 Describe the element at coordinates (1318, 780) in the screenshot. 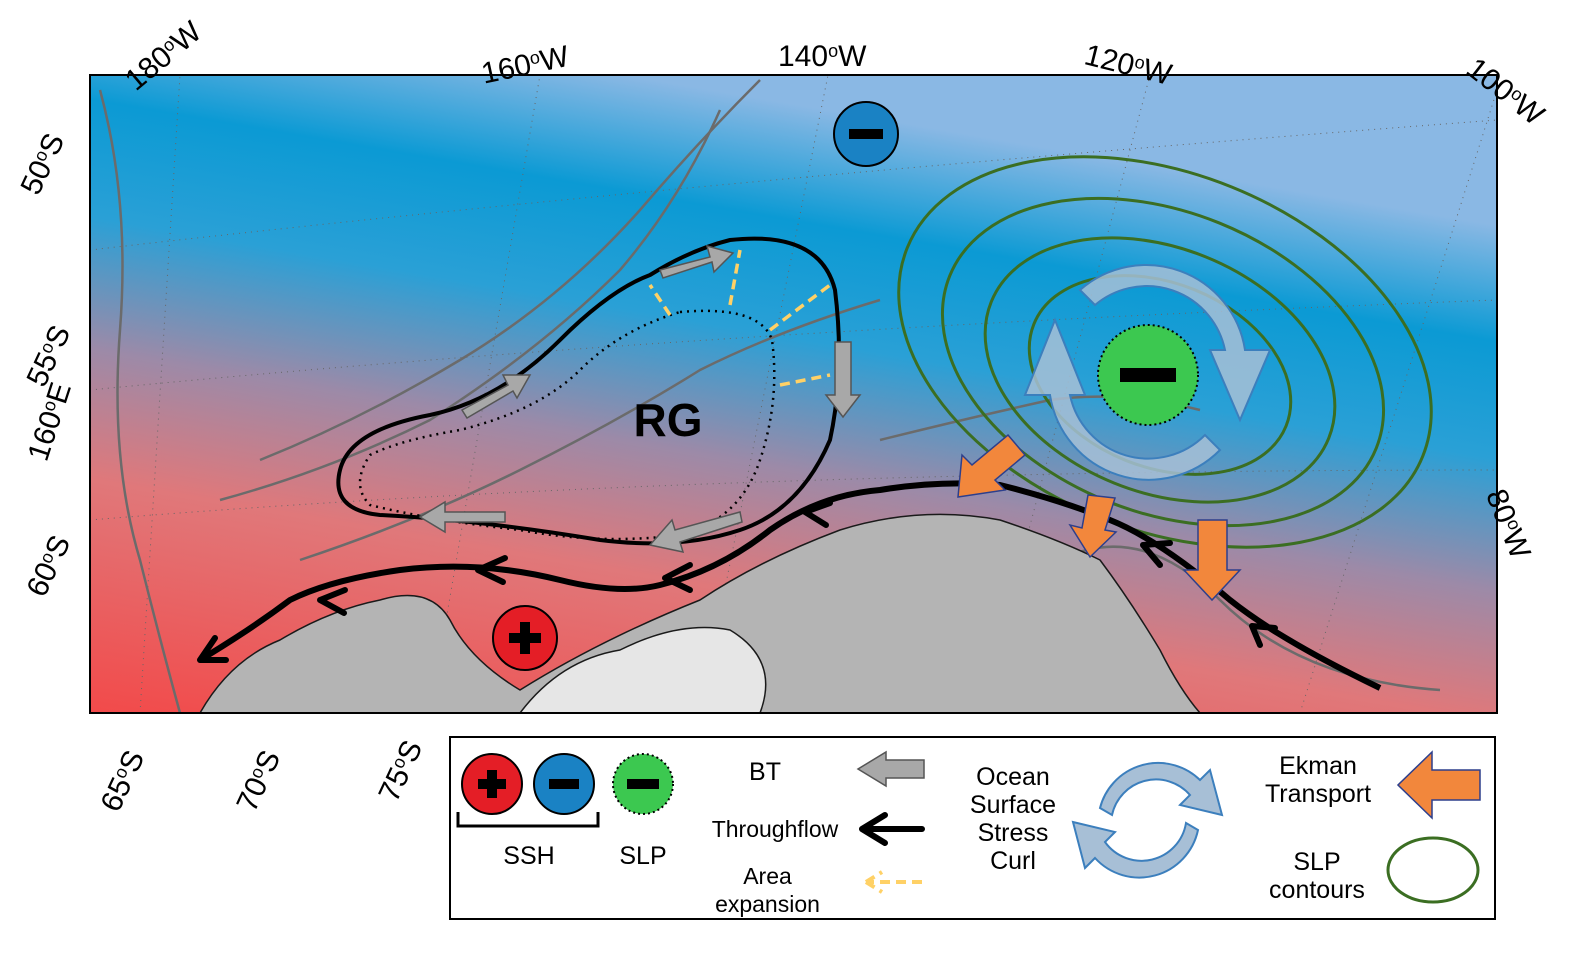

I see `legend-ekman-label: Ekman Transport` at that location.